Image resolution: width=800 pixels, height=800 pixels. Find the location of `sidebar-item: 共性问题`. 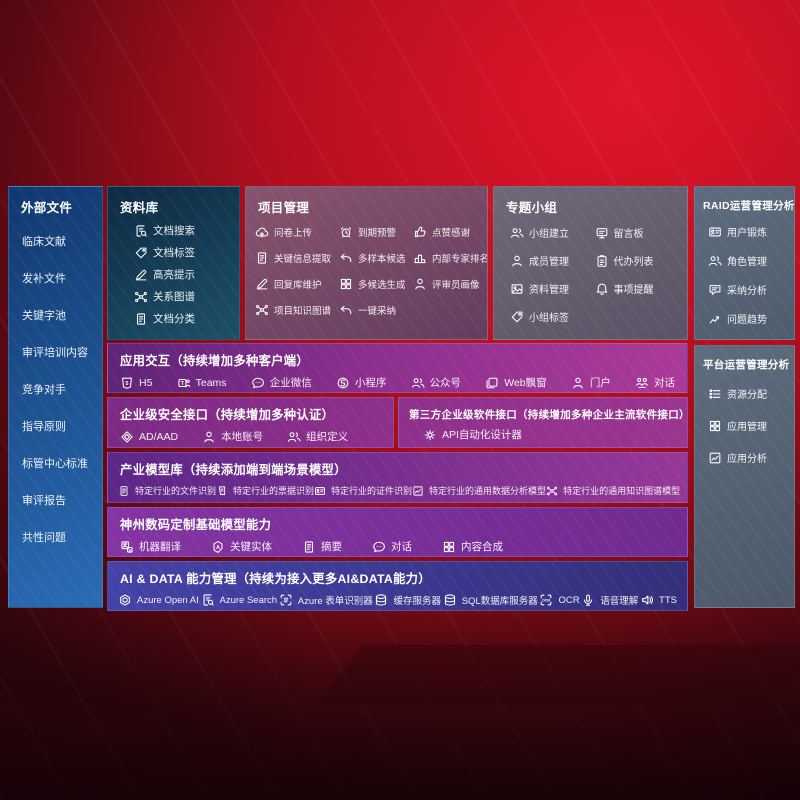

sidebar-item: 共性问题 is located at coordinates (62, 537).